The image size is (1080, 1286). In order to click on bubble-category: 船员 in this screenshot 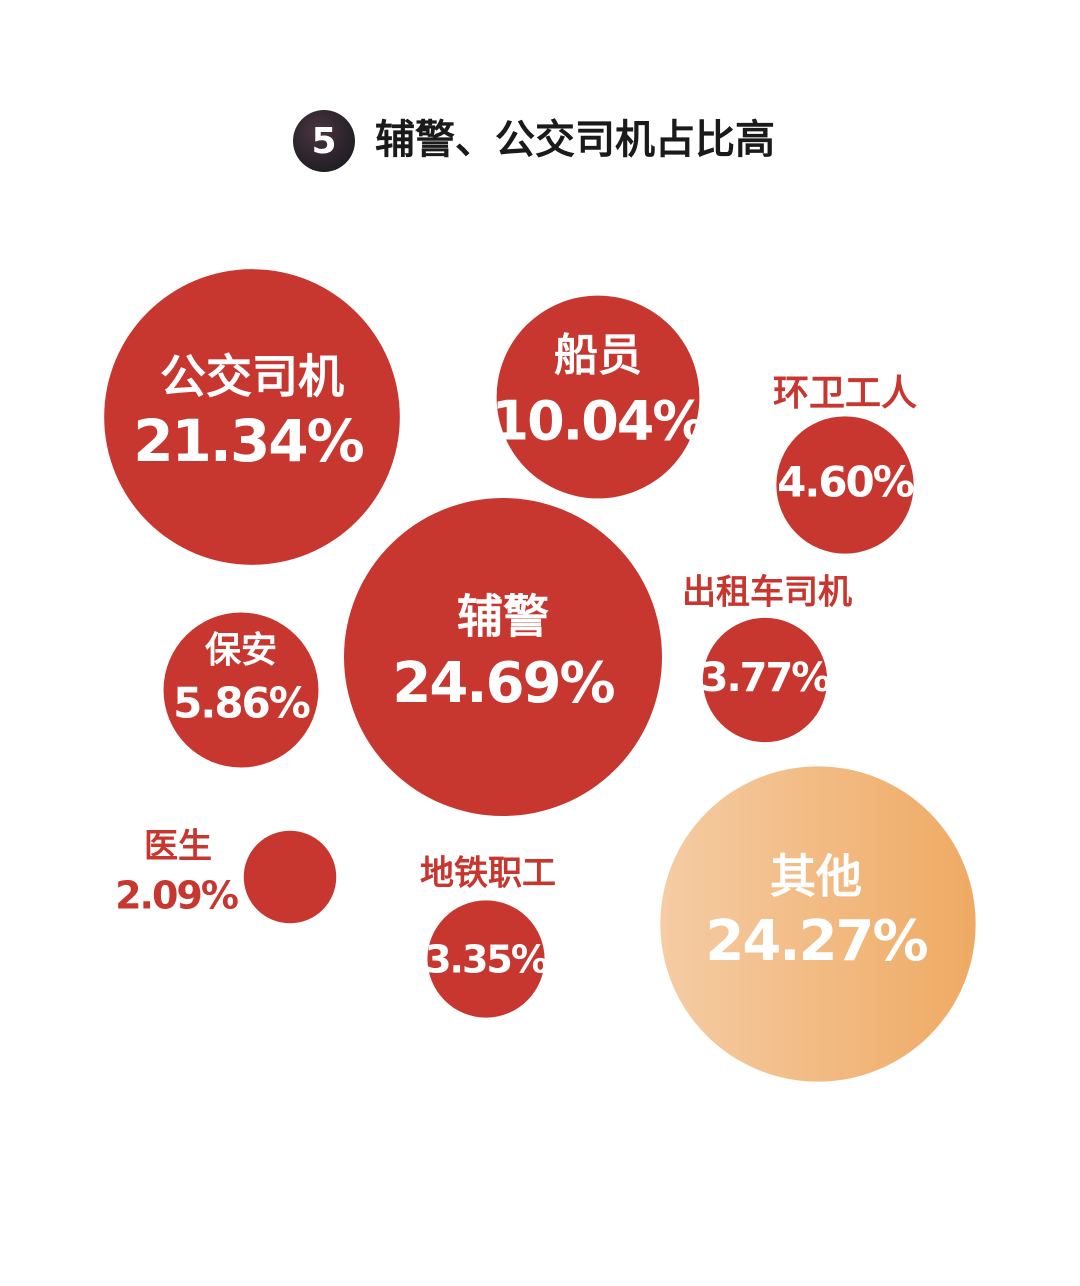, I will do `click(598, 355)`.